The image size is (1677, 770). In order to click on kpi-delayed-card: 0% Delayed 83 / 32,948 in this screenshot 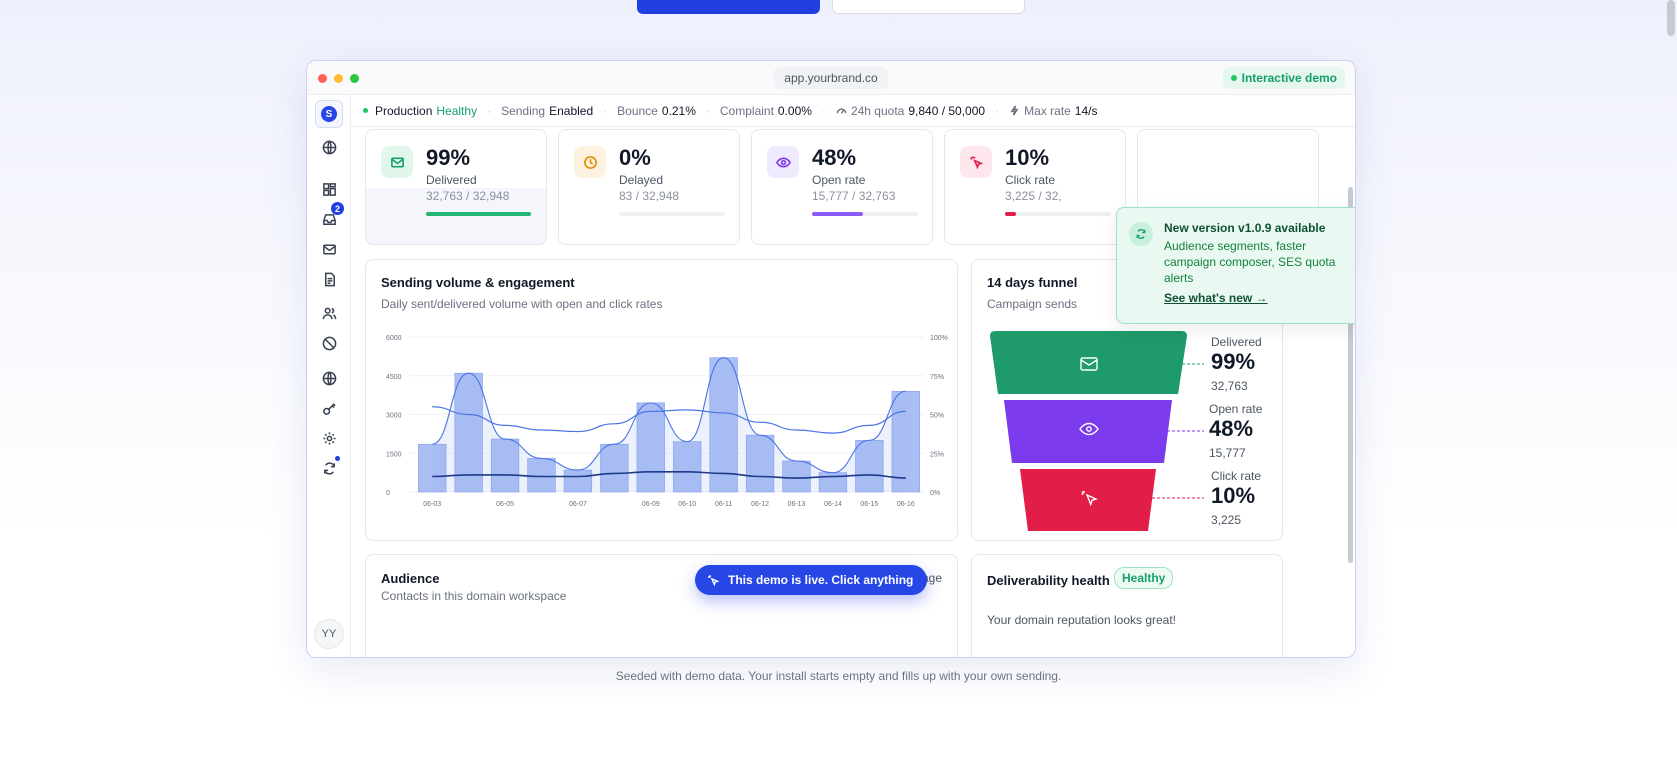, I will do `click(649, 187)`.